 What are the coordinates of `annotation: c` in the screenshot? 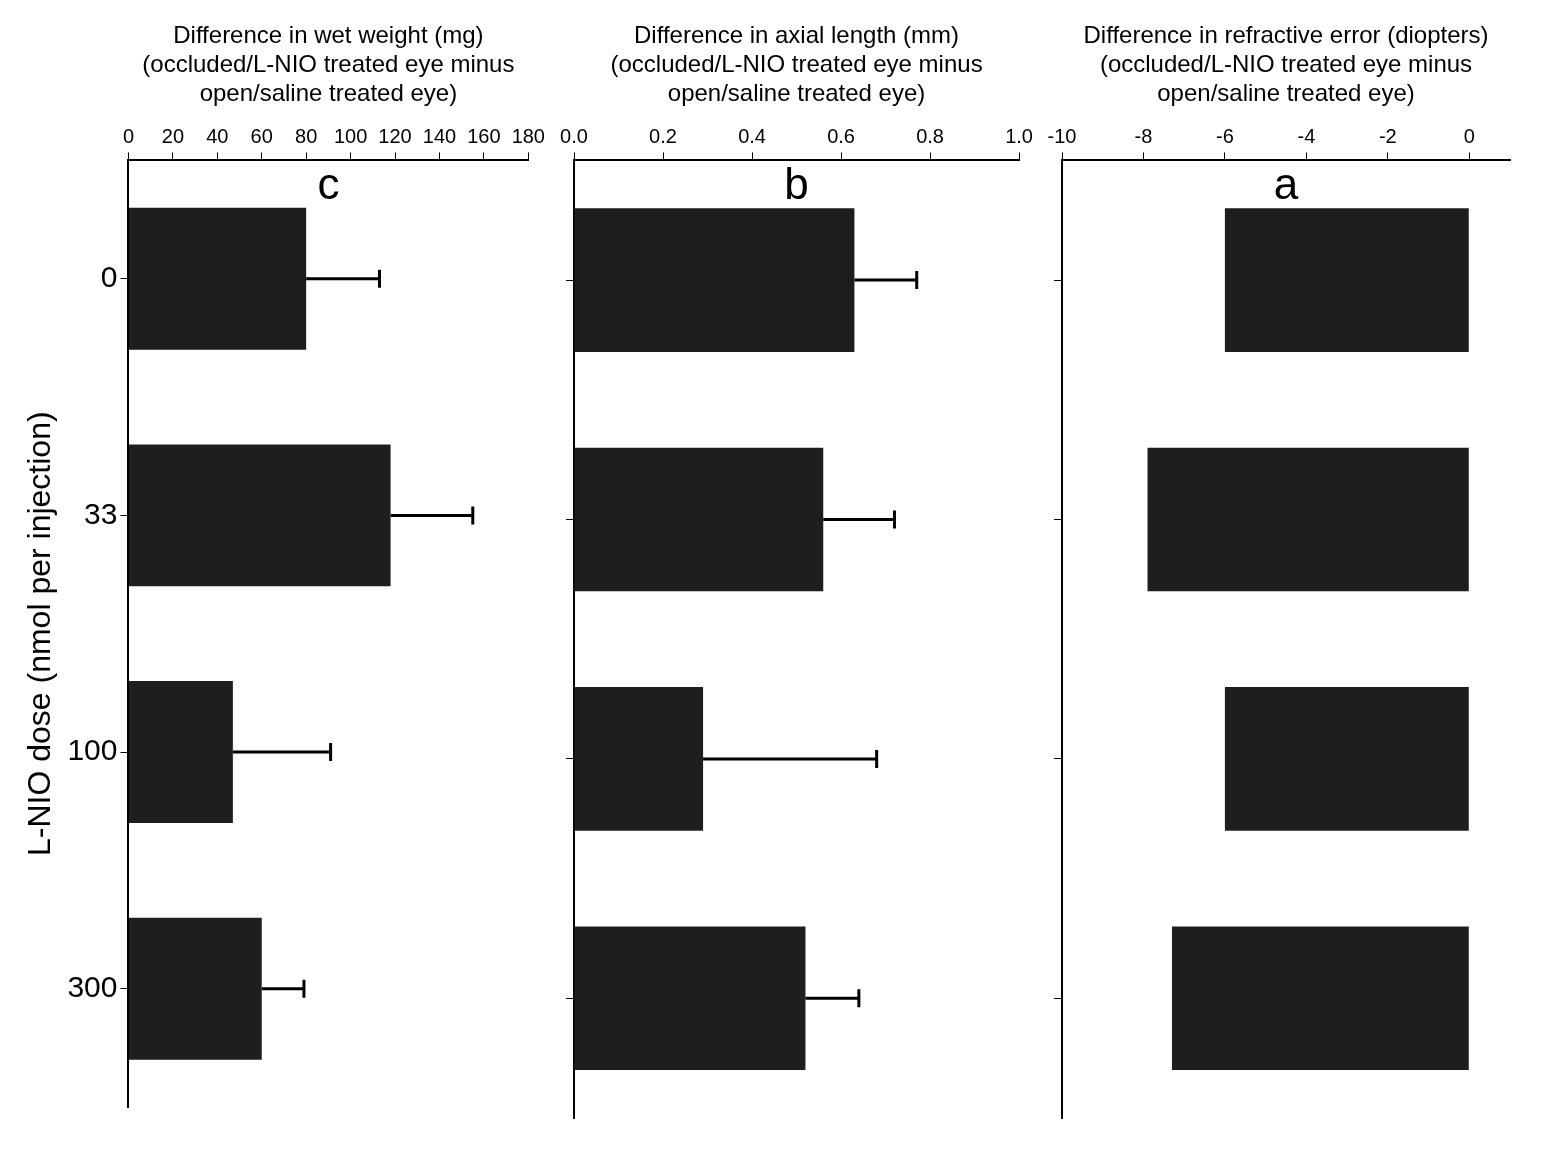 It's located at (328, 183).